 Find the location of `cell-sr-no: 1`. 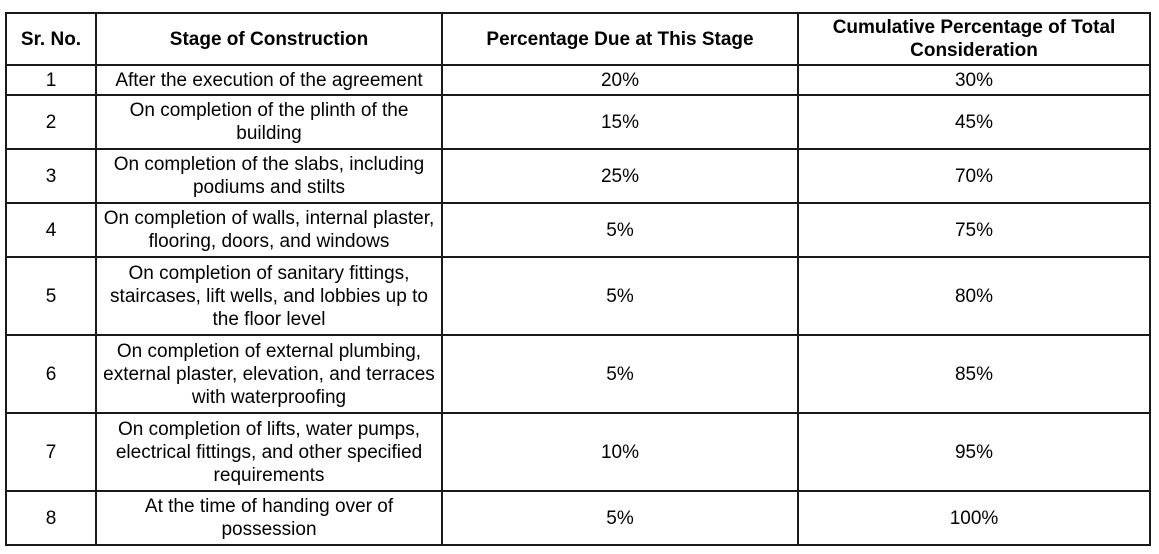

cell-sr-no: 1 is located at coordinates (51, 80).